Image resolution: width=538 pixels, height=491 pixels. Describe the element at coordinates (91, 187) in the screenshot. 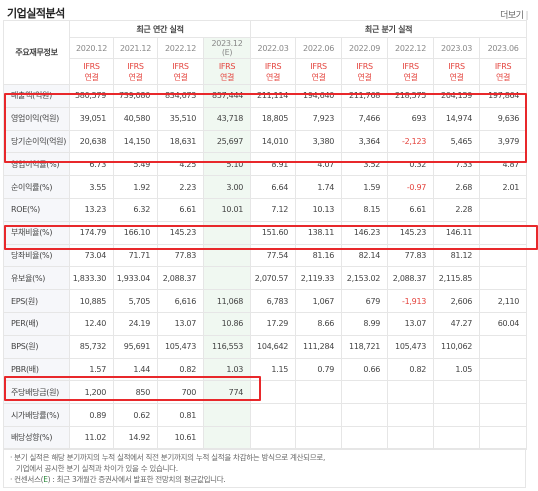

I see `table-cell: 3.55` at that location.